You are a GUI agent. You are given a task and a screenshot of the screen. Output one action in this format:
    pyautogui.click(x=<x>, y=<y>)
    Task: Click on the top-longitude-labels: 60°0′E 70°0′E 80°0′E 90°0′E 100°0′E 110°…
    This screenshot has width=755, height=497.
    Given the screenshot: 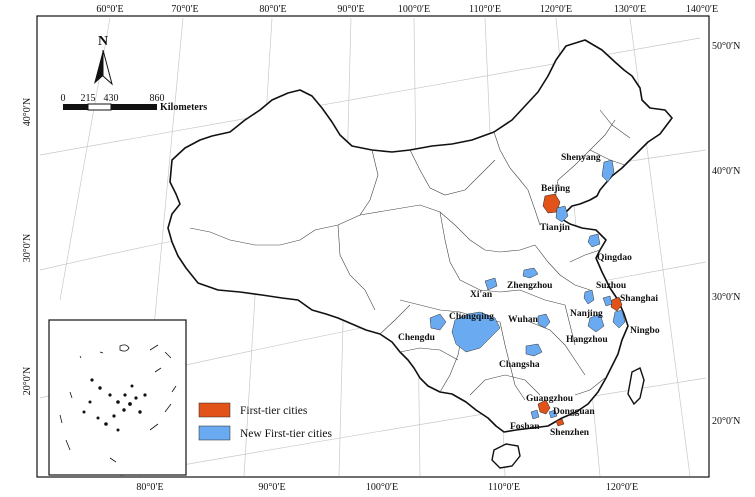 What is the action you would take?
    pyautogui.click(x=407, y=9)
    